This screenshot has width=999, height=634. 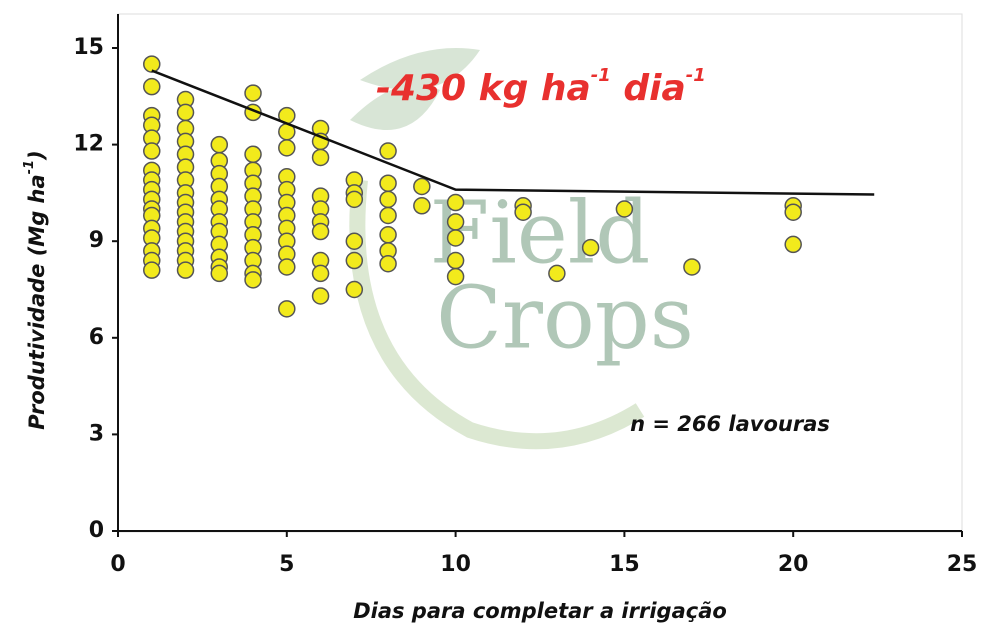 I want to click on y-axis-label: Produtividade (Mg ha-1), so click(x=36, y=289).